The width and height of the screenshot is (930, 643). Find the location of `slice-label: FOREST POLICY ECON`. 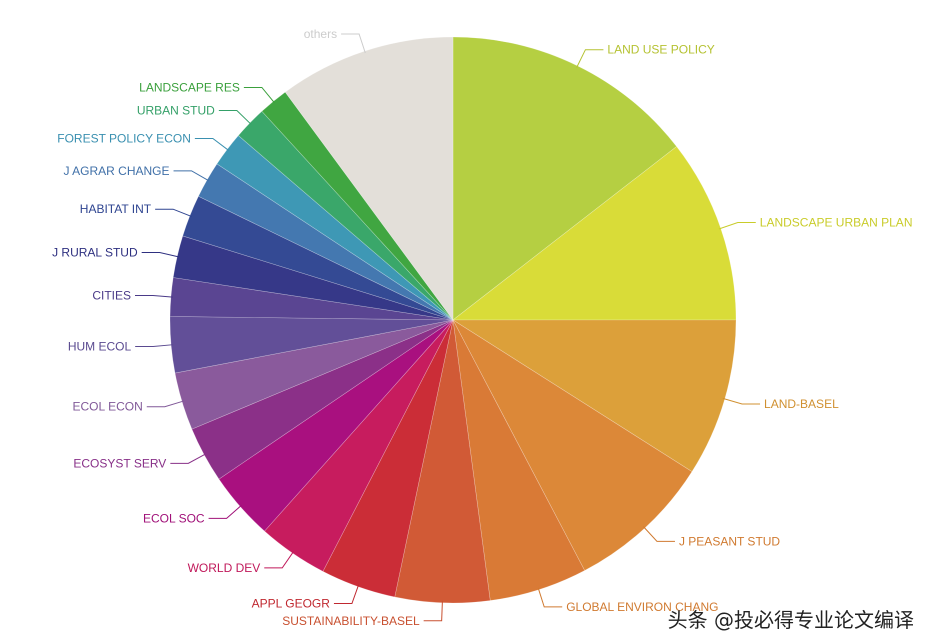

slice-label: FOREST POLICY ECON is located at coordinates (124, 139).